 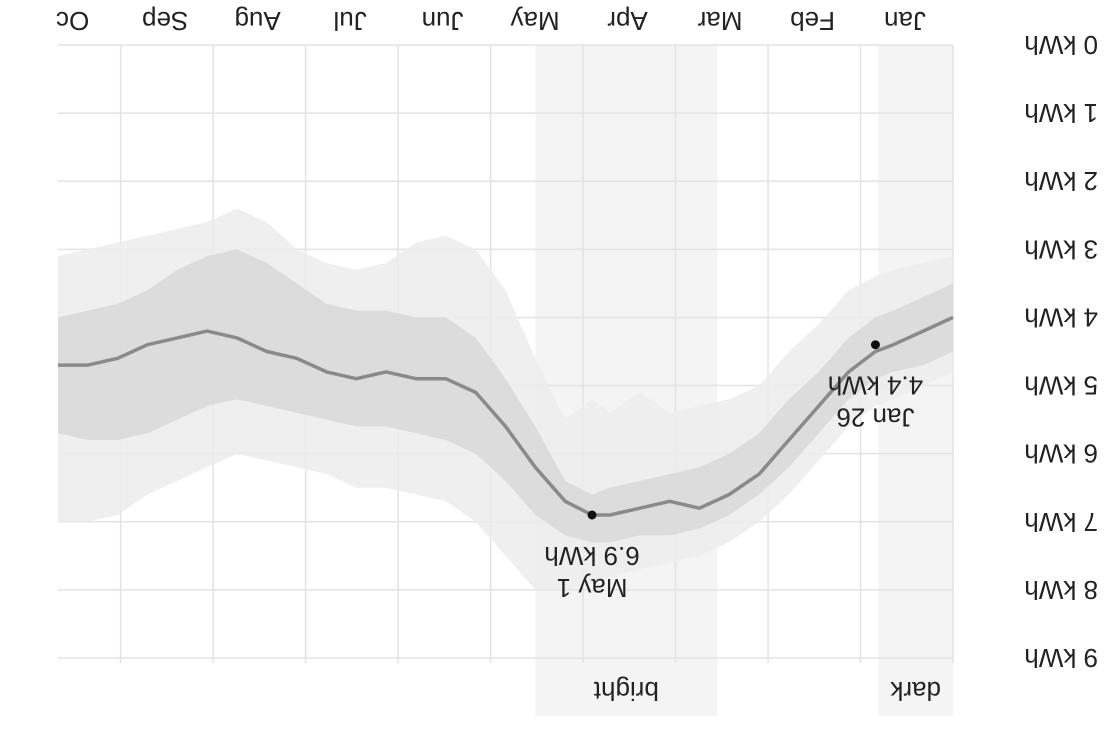 I want to click on annotation-date: May 1, so click(x=592, y=588).